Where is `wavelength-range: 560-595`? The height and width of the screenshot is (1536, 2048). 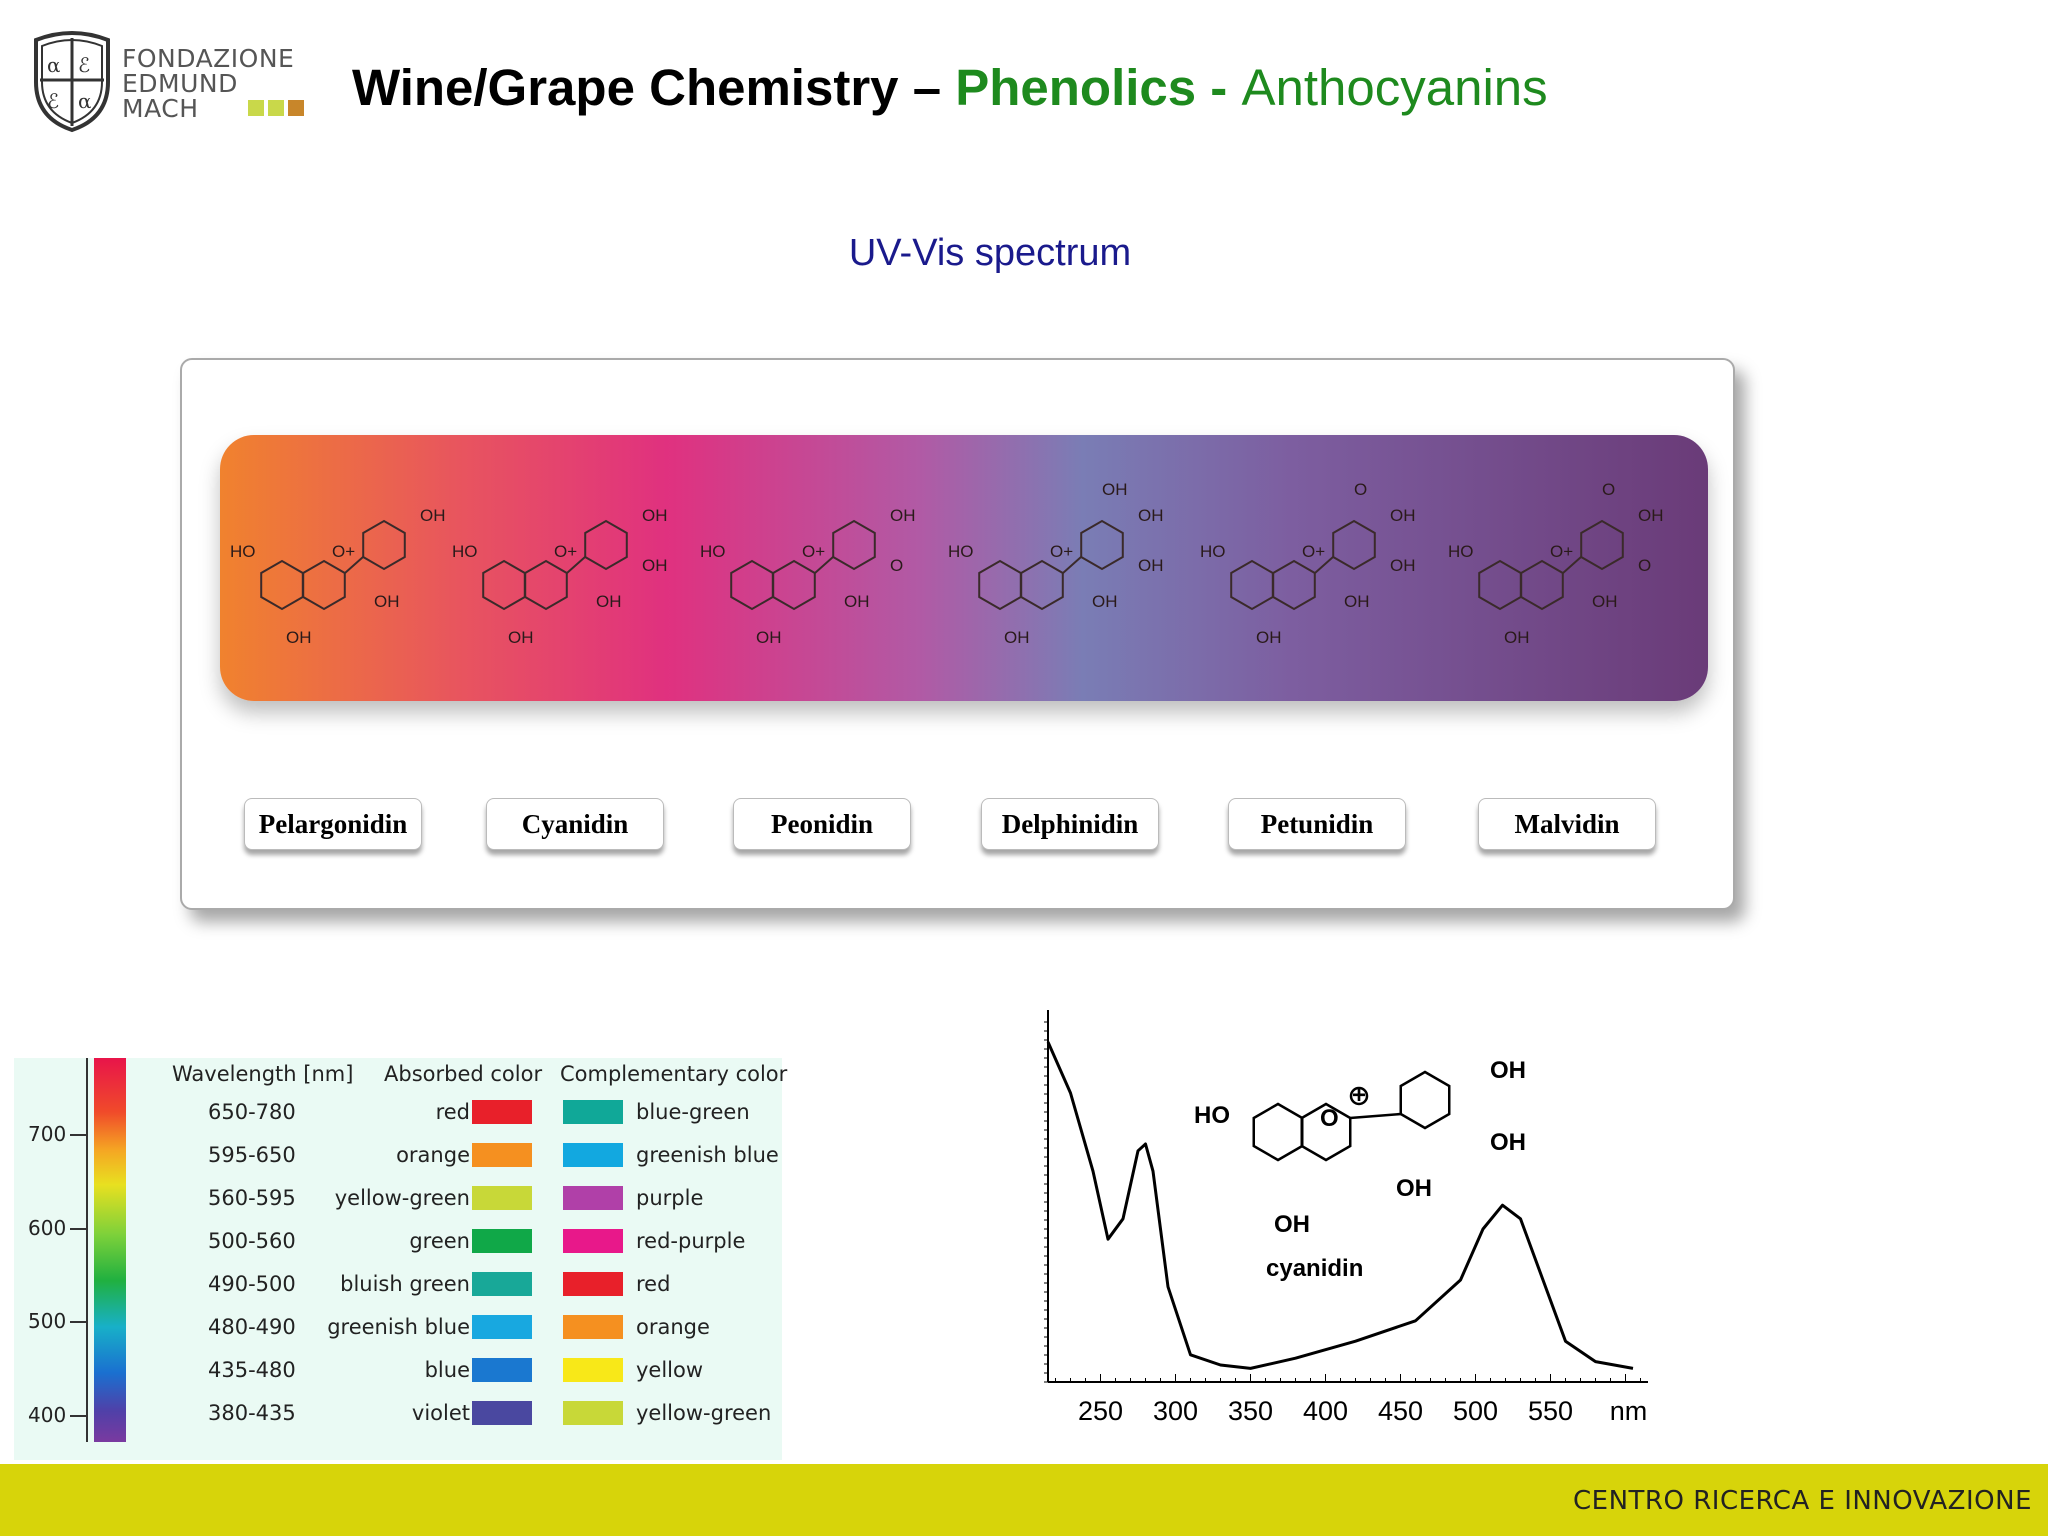 wavelength-range: 560-595 is located at coordinates (252, 1198).